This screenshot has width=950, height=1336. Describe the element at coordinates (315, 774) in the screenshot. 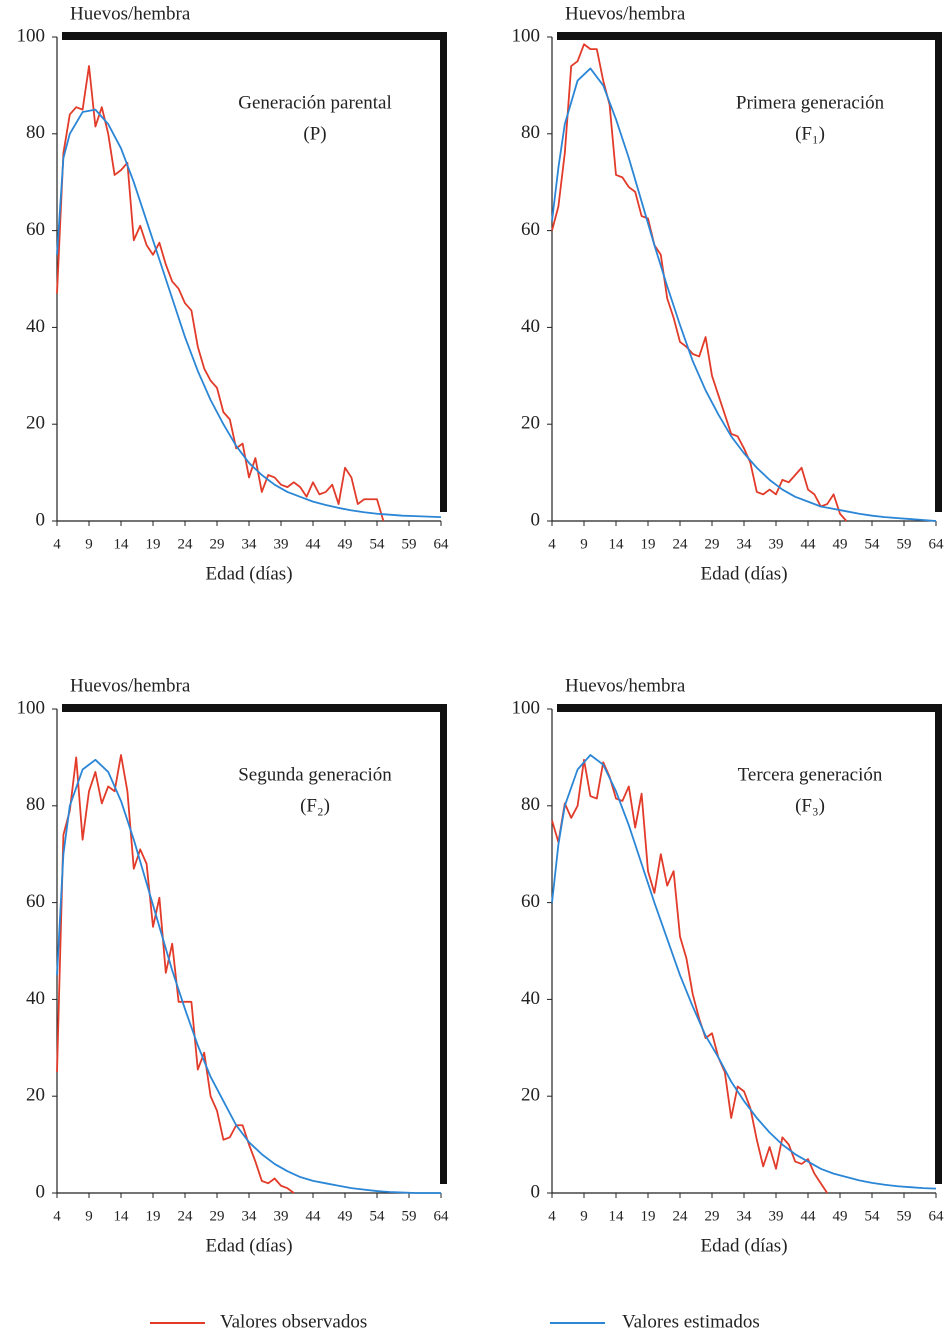

I see `panel-title: Segunda generación` at that location.